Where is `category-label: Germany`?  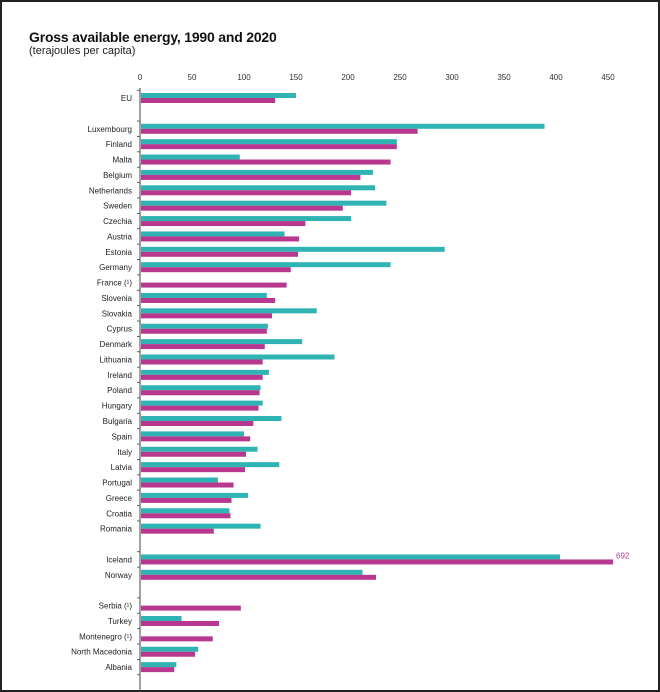 category-label: Germany is located at coordinates (115, 267).